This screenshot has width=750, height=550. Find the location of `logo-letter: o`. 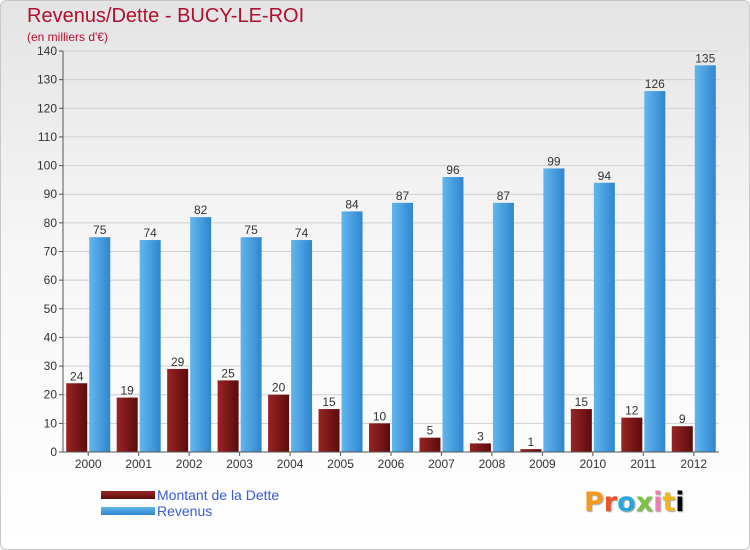

logo-letter: o is located at coordinates (626, 502).